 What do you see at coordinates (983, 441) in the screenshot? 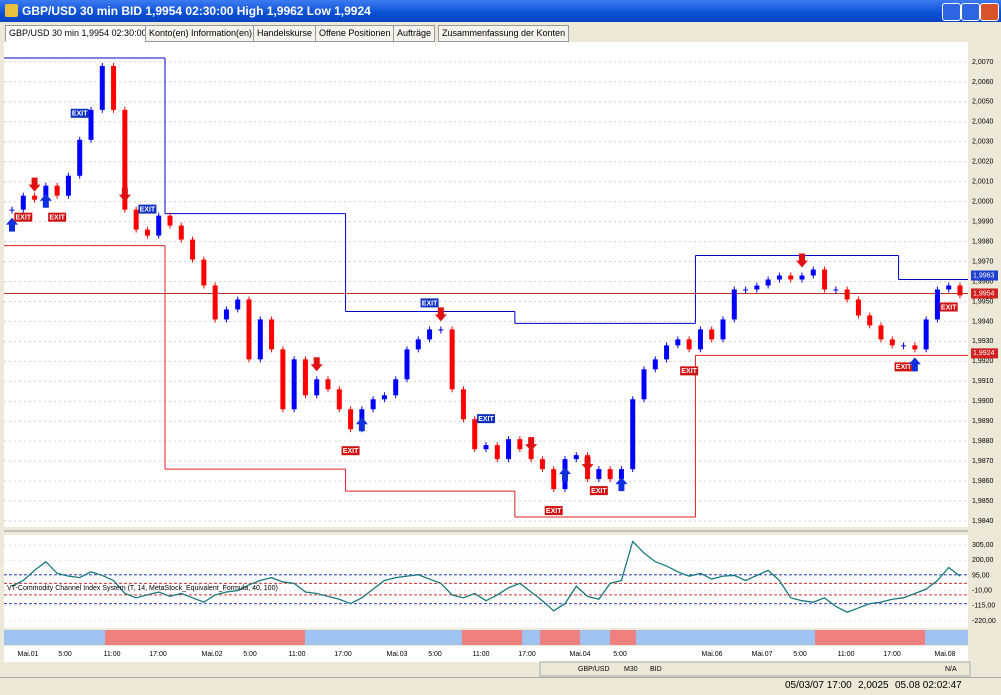
I see `y-tick-label: 1,9880` at bounding box center [983, 441].